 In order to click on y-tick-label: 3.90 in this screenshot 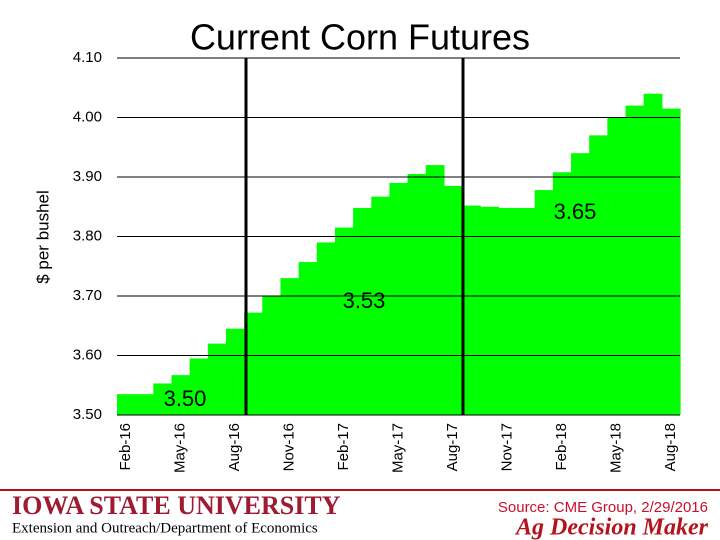, I will do `click(87, 176)`.